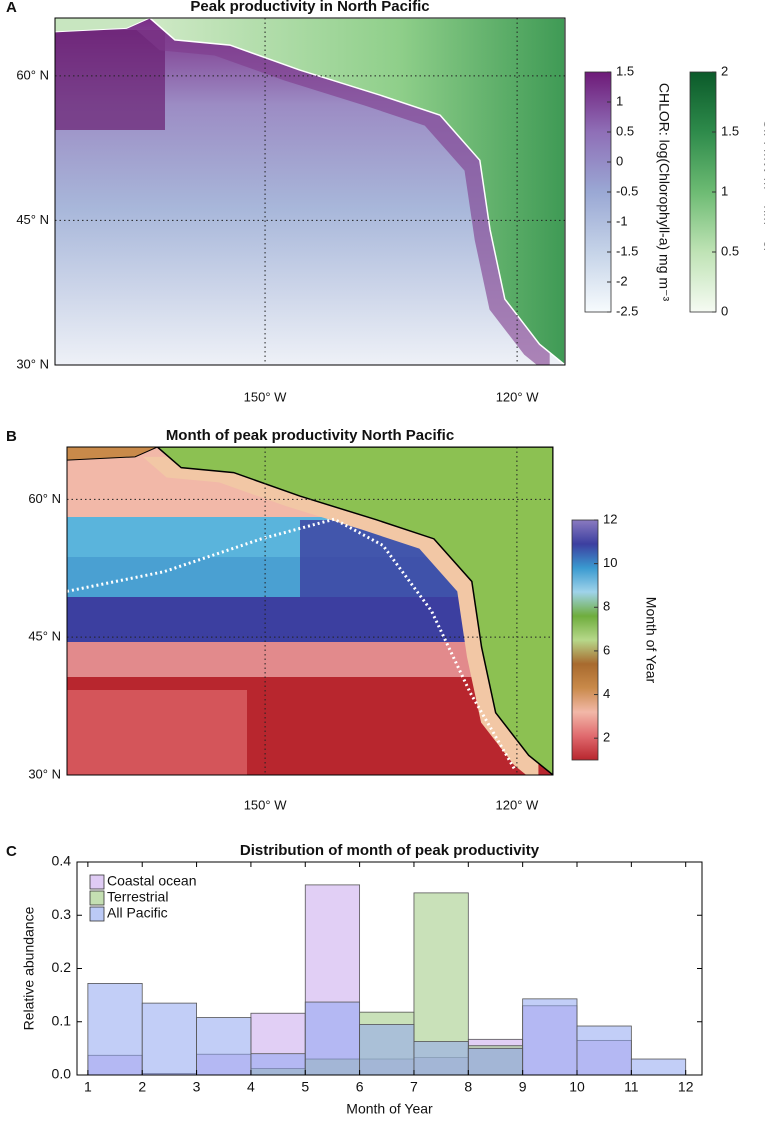 The image size is (765, 1126). I want to click on y-axis-label: Relative abundance, so click(29, 968).